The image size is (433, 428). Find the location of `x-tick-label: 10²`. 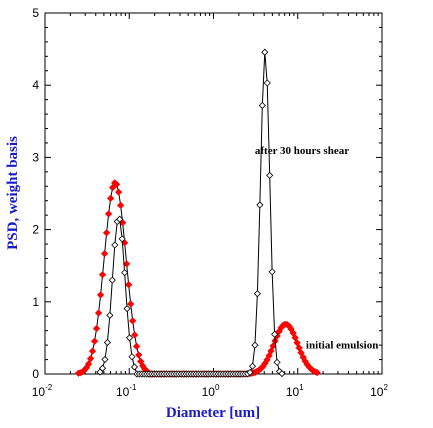

x-tick-label: 10² is located at coordinates (379, 391).